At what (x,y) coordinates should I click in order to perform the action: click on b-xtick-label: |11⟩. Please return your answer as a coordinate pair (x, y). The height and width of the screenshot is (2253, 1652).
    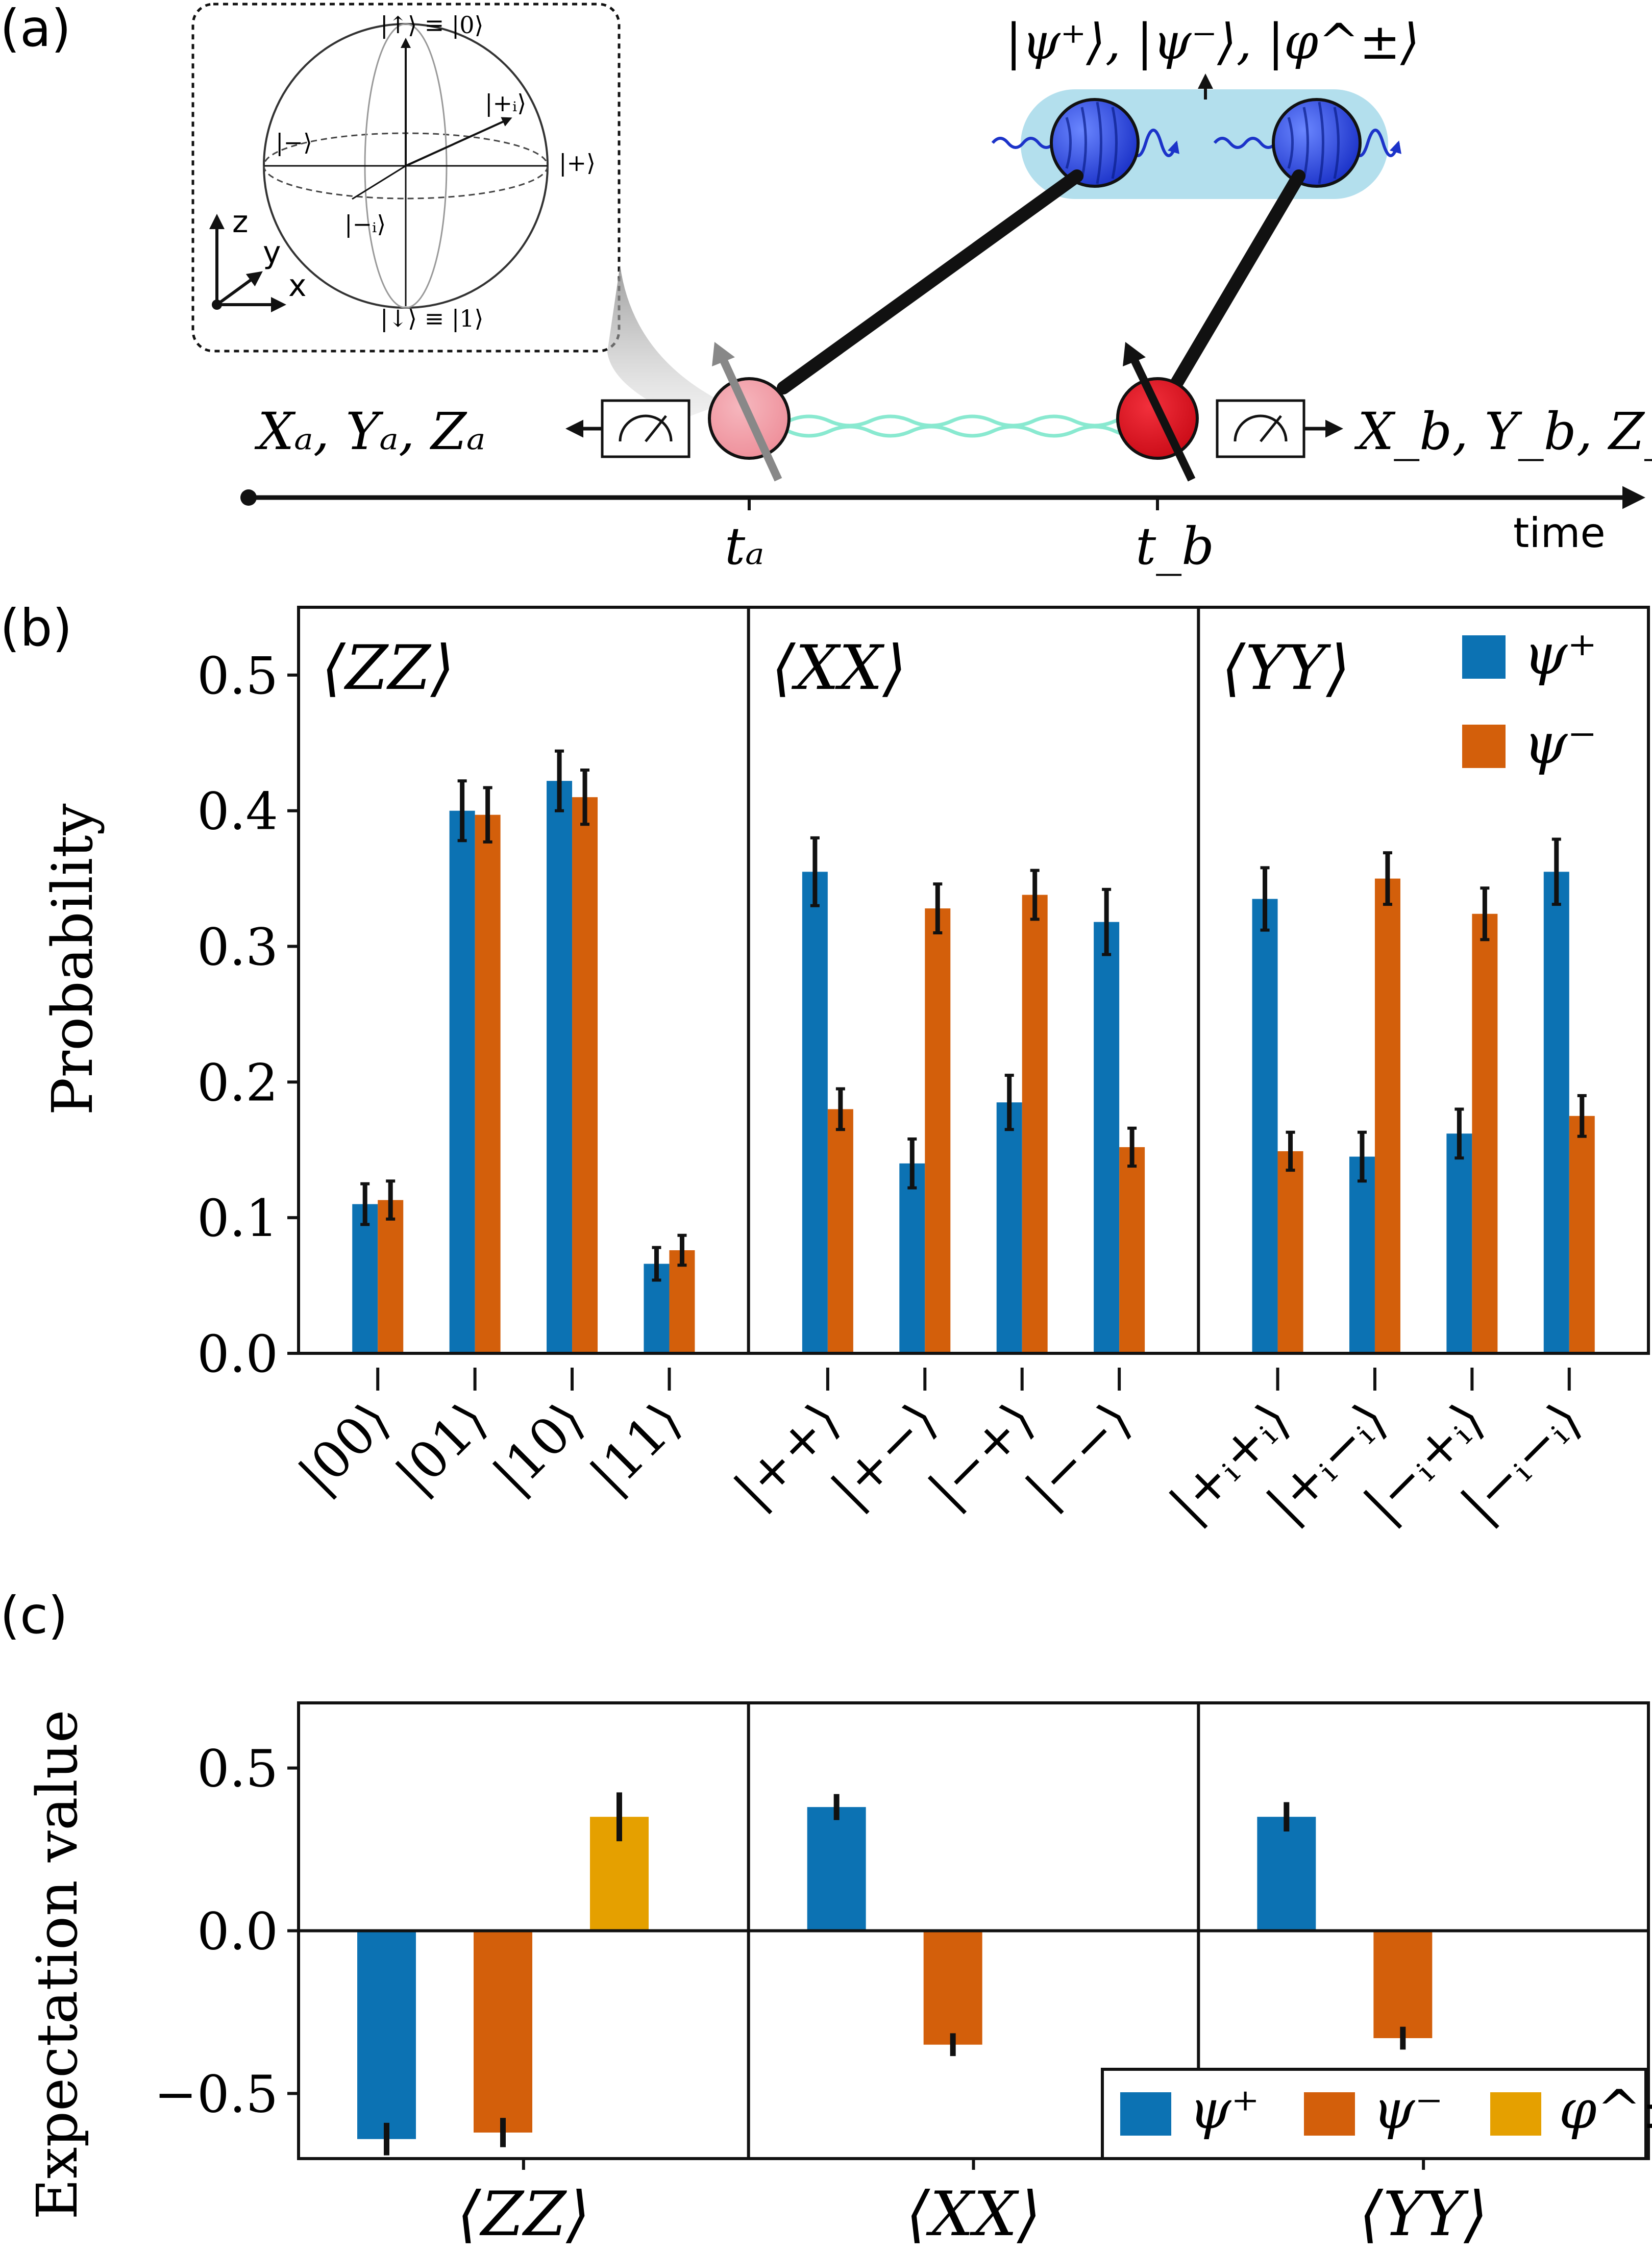
    Looking at the image, I should click on (636, 1447).